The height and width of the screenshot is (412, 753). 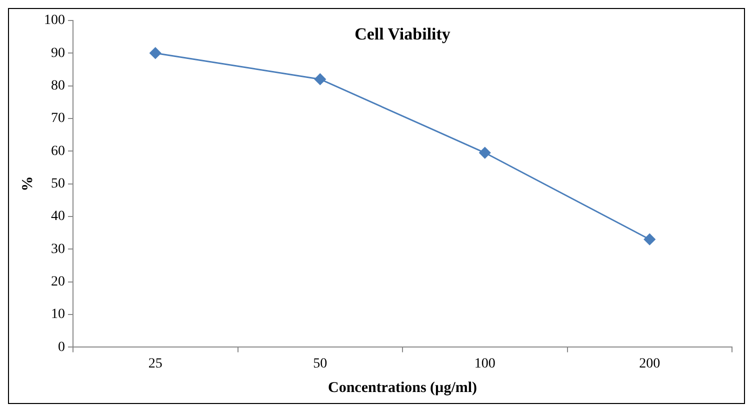 What do you see at coordinates (54, 20) in the screenshot?
I see `y-tick-label: 100` at bounding box center [54, 20].